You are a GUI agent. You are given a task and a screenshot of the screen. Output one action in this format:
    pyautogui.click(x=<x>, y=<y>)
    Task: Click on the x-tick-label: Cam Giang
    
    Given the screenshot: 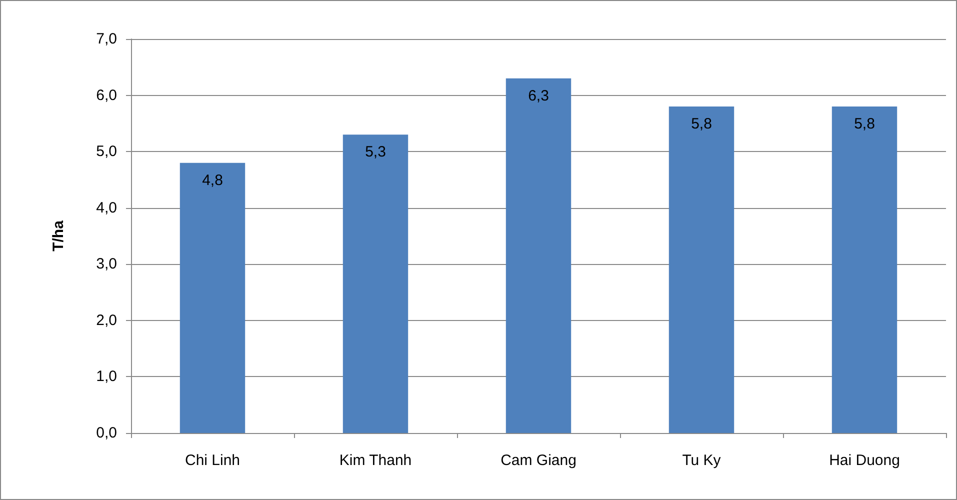 What is the action you would take?
    pyautogui.click(x=538, y=460)
    